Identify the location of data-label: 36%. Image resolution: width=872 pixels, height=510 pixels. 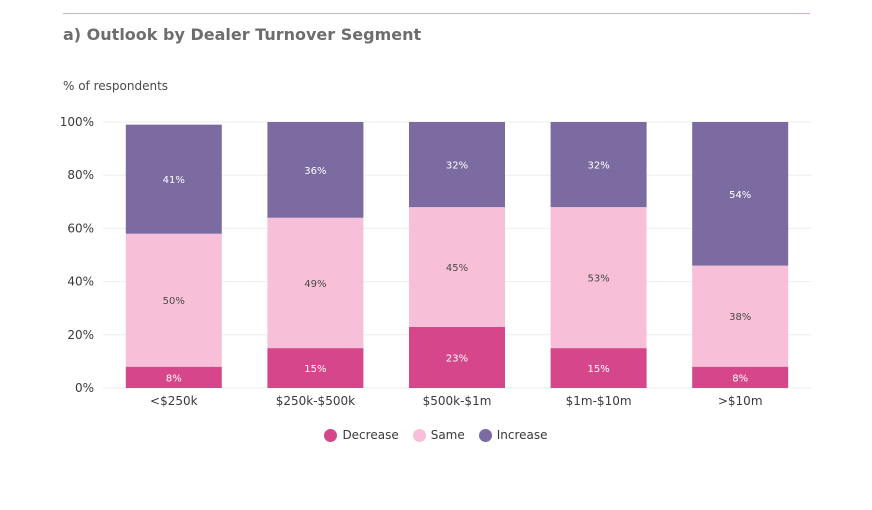
(315, 171).